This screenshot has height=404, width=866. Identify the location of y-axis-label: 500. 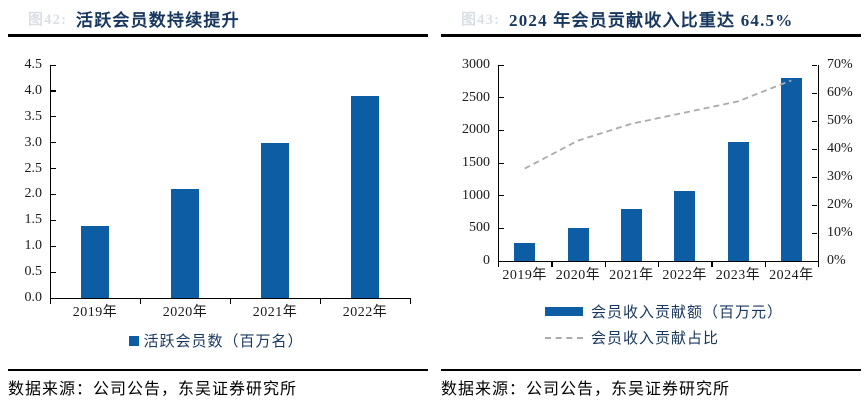
(479, 228).